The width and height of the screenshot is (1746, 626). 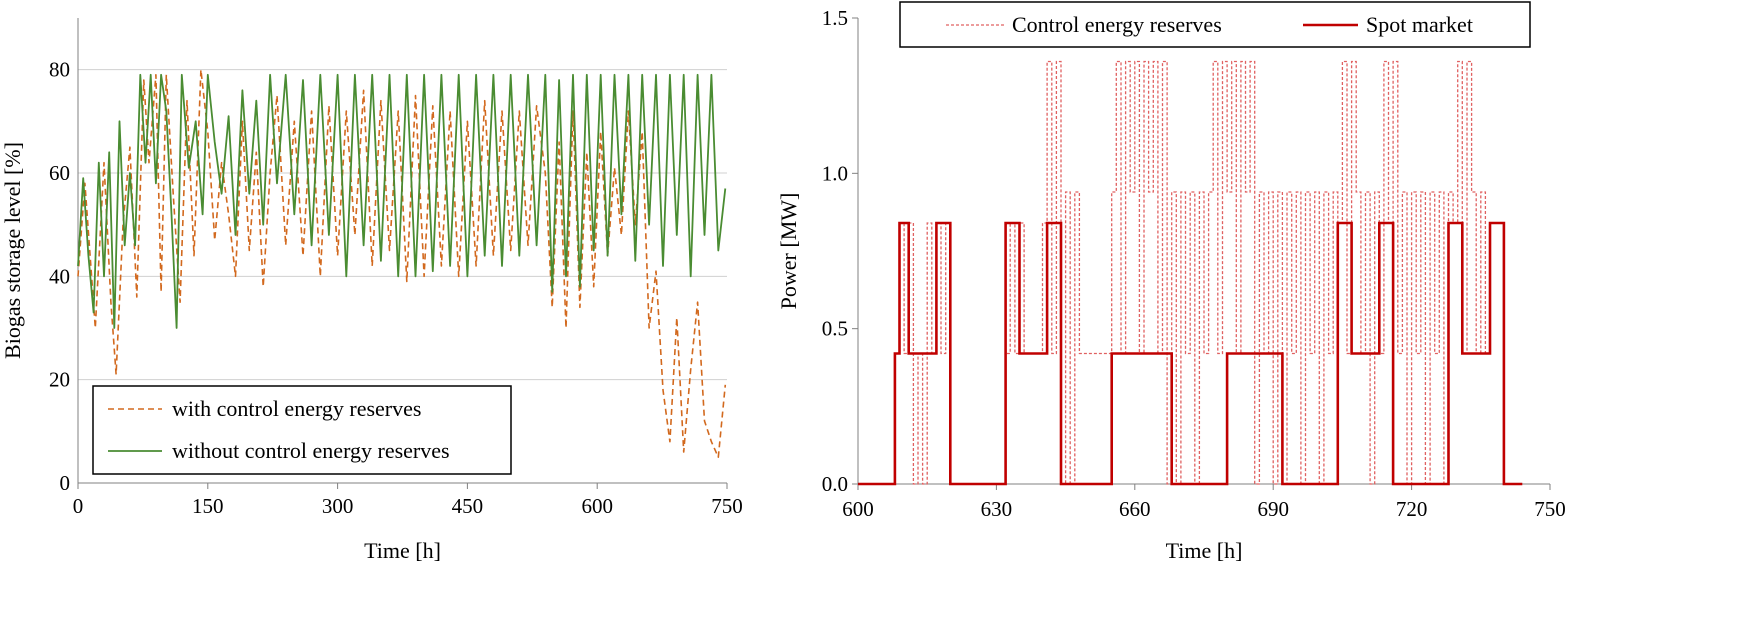 What do you see at coordinates (311, 450) in the screenshot?
I see `legend-label-without-reserves: without control energy reserves` at bounding box center [311, 450].